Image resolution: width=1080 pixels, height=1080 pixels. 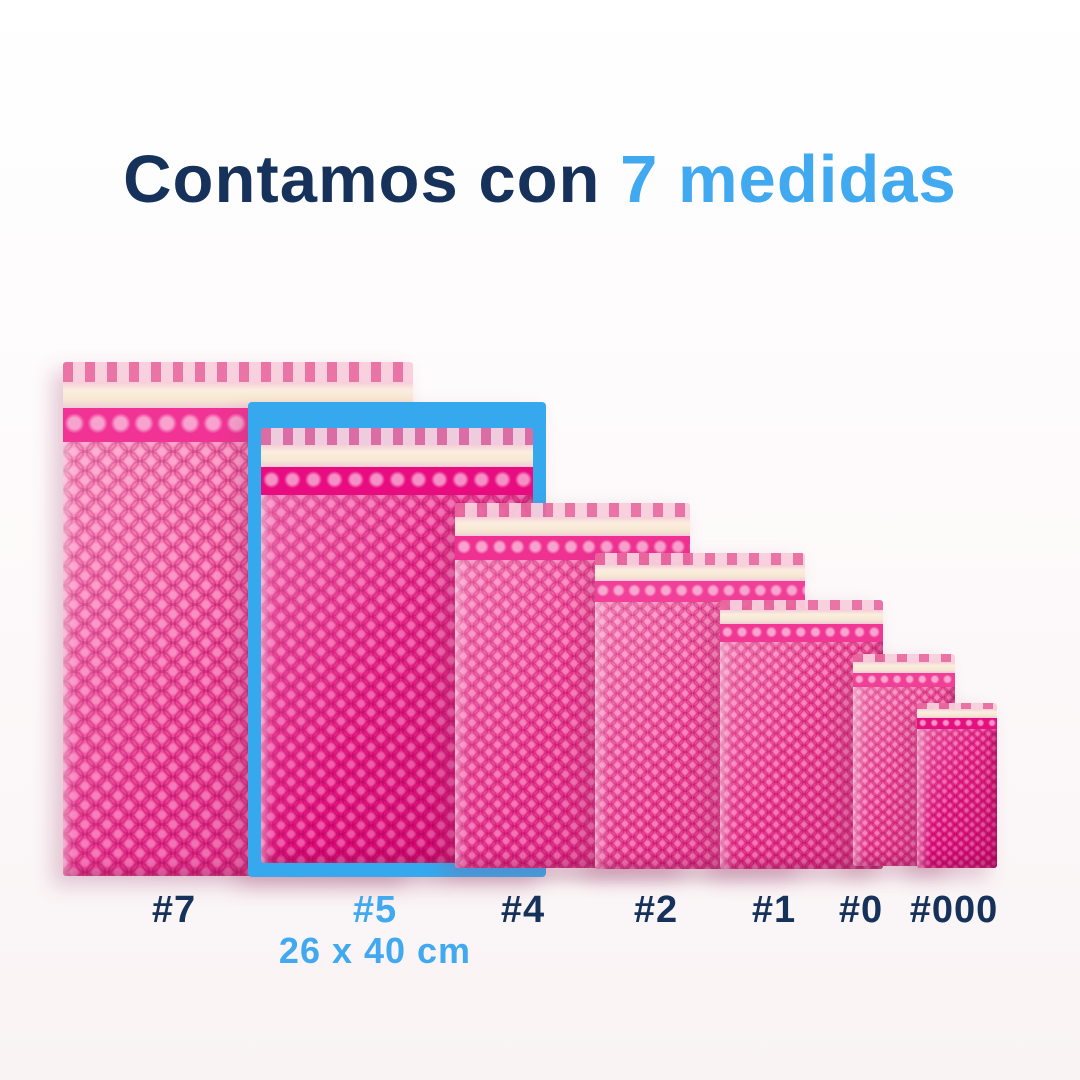 I want to click on size-label-5: #5, so click(x=375, y=910).